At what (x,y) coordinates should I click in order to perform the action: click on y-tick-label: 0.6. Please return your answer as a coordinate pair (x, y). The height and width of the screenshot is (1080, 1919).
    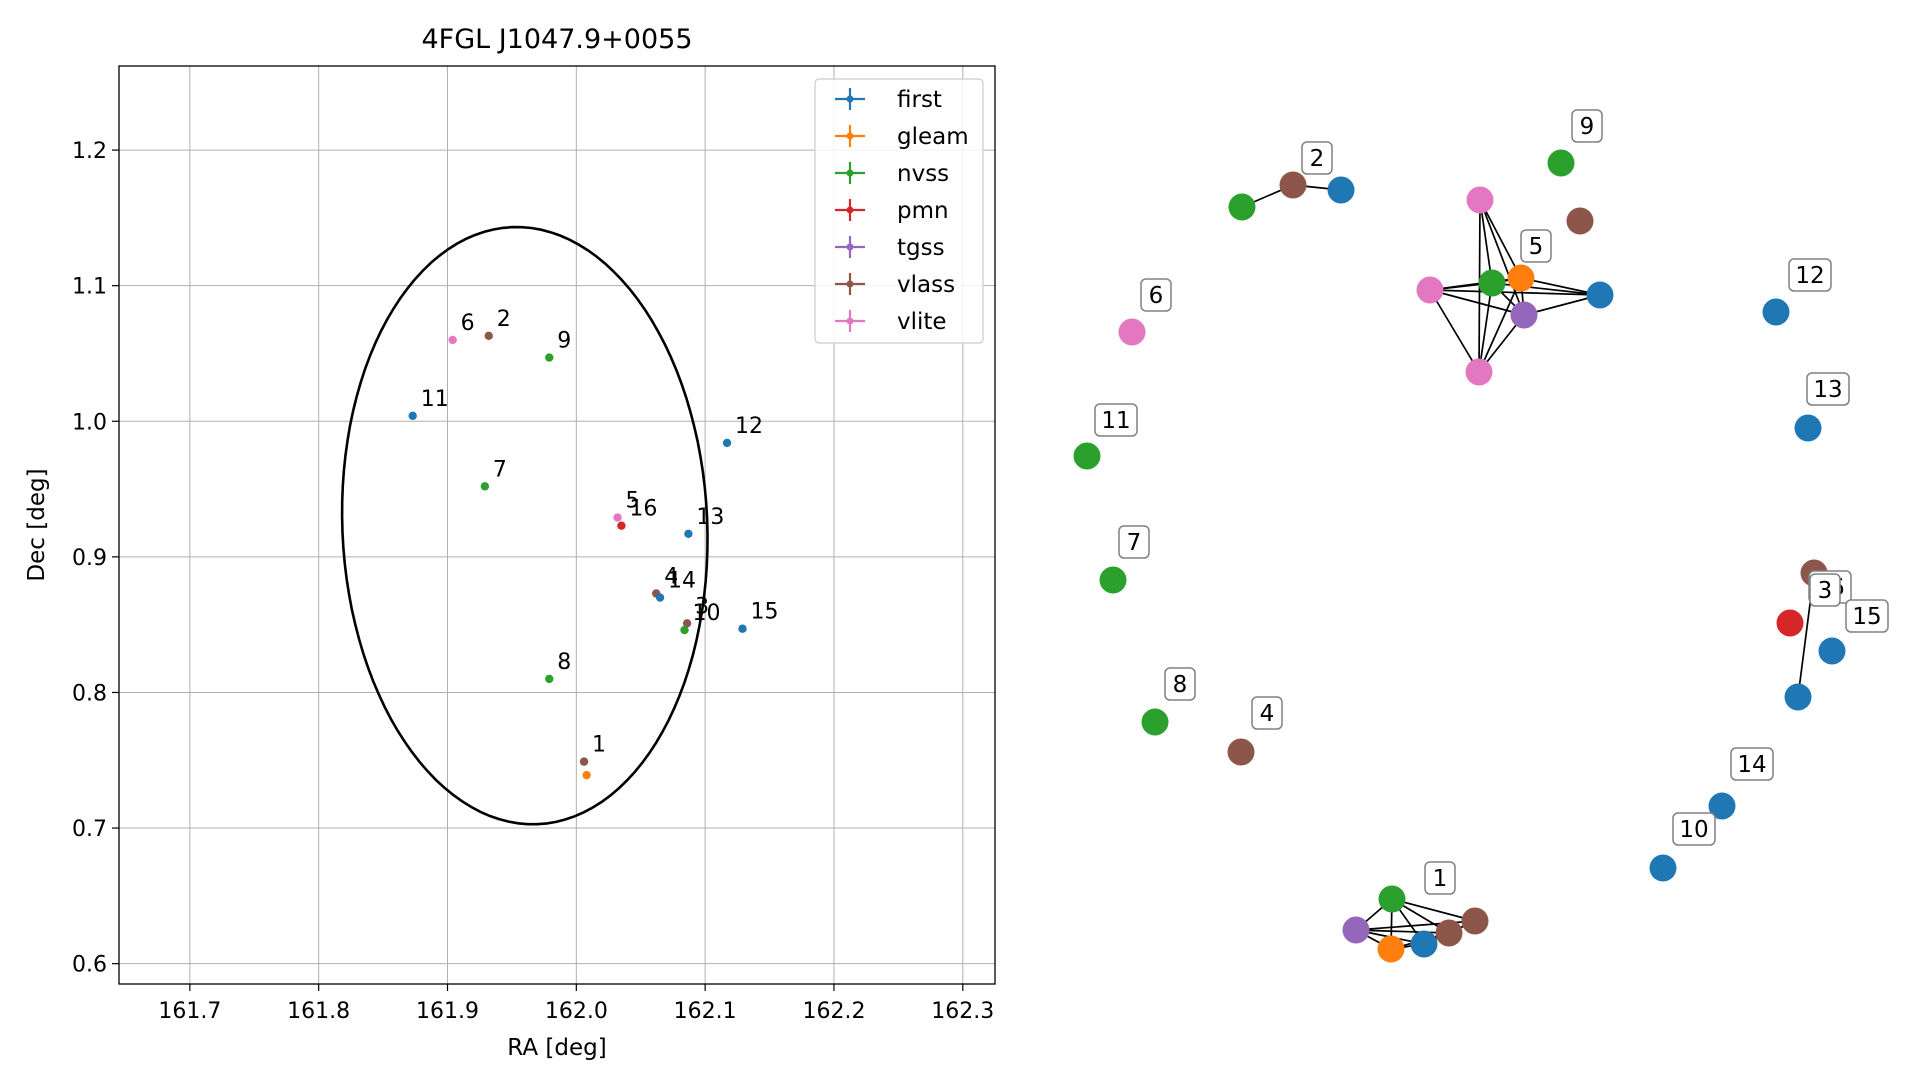
    Looking at the image, I should click on (89, 965).